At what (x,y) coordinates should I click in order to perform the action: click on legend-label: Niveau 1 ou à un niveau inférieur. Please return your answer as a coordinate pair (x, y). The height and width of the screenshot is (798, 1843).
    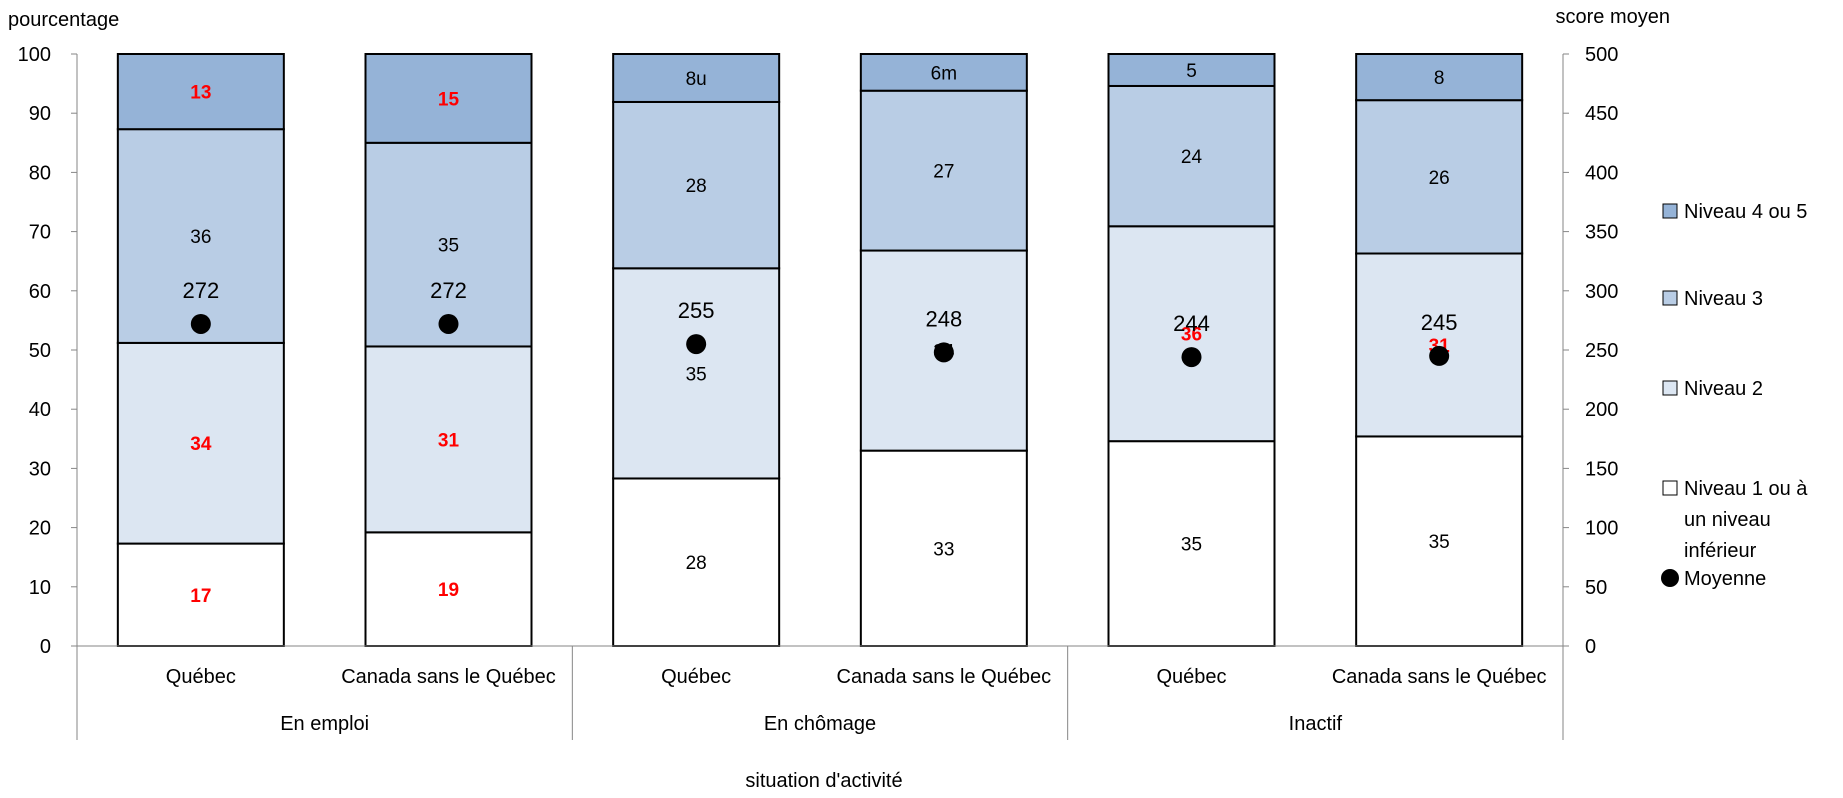
    Looking at the image, I should click on (1746, 520).